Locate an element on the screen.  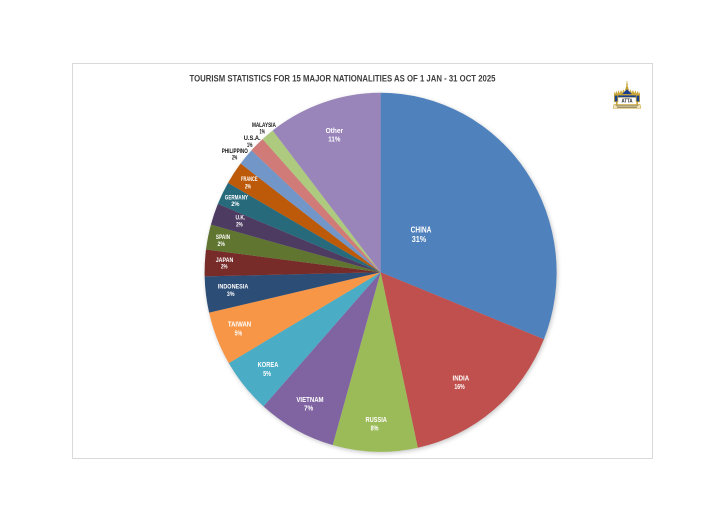
svg-text: 3% is located at coordinates (231, 294).